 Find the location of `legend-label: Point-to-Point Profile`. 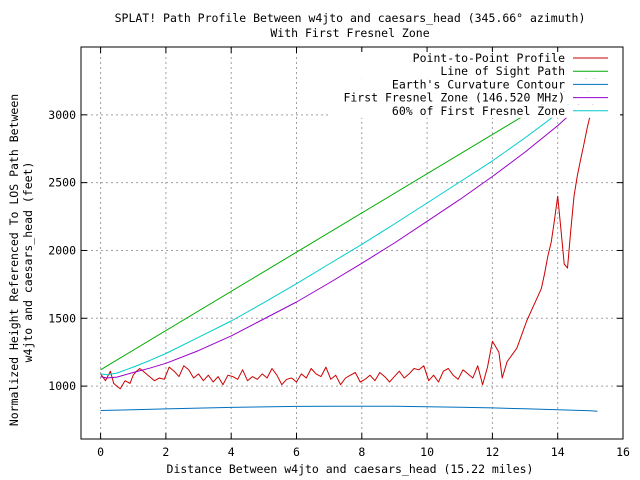

legend-label: Point-to-Point Profile is located at coordinates (489, 58).